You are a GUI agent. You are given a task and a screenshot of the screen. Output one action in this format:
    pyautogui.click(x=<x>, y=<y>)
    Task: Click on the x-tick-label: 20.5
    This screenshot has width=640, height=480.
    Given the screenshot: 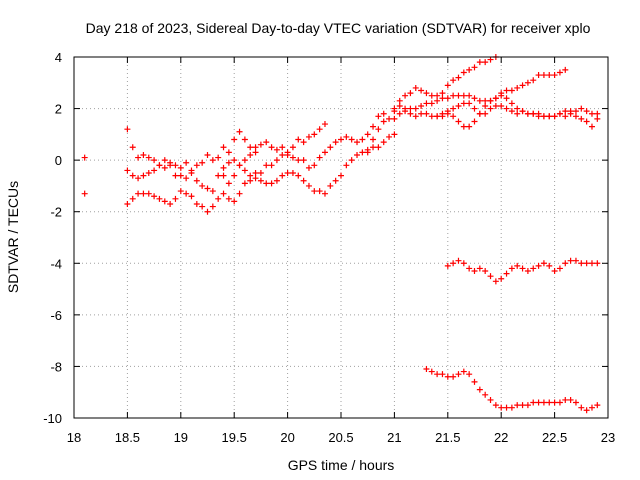 What is the action you would take?
    pyautogui.click(x=340, y=437)
    